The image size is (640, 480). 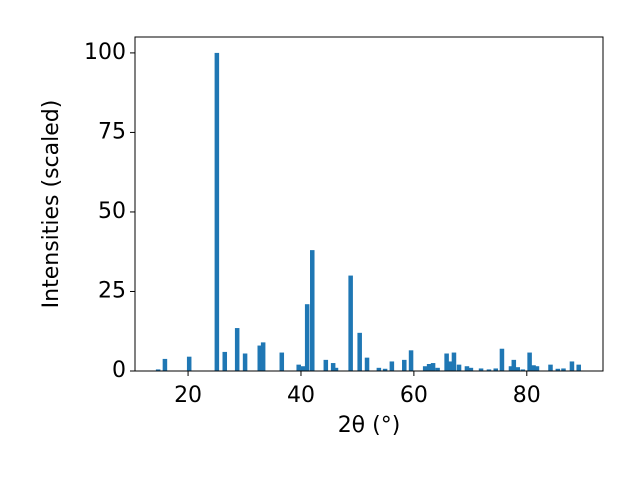 What do you see at coordinates (119, 370) in the screenshot?
I see `y-tick-label: 0` at bounding box center [119, 370].